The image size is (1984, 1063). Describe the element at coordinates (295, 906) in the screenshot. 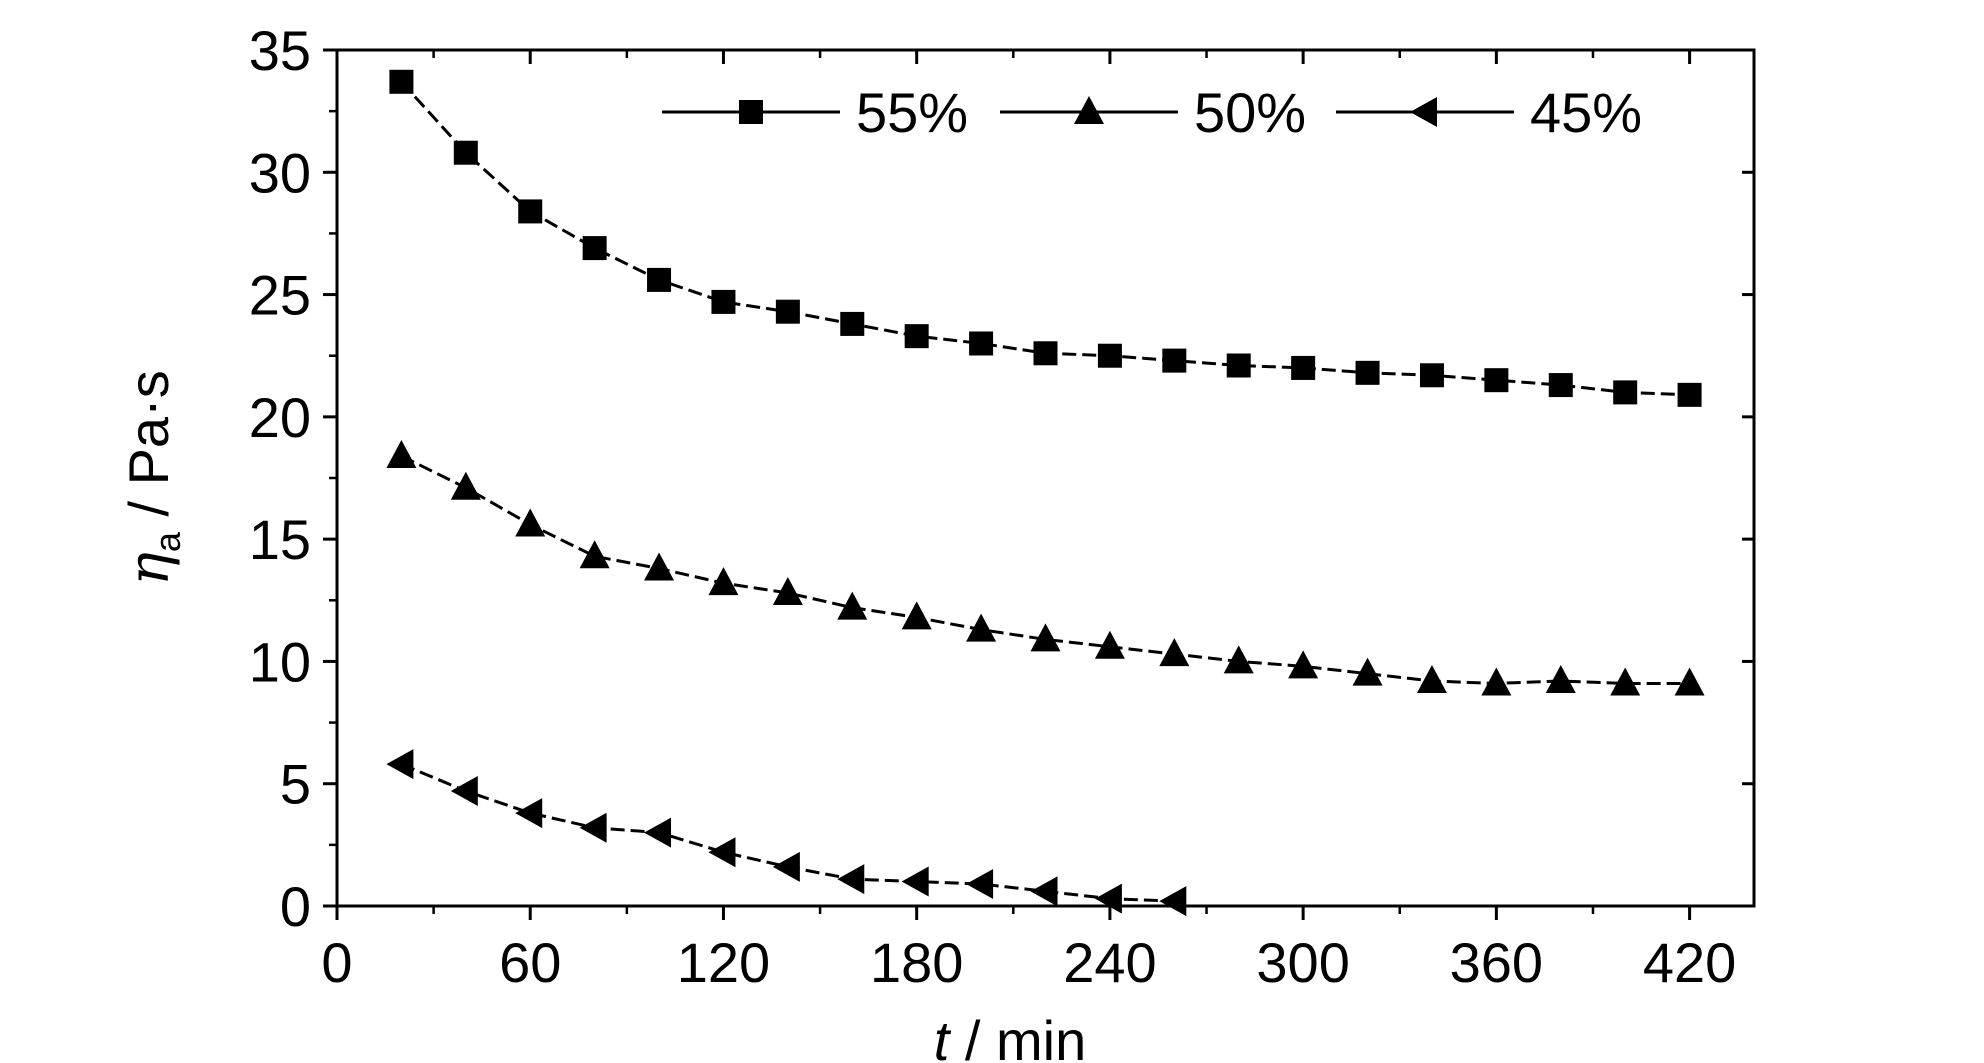

I see `y-tick-label: 0` at that location.